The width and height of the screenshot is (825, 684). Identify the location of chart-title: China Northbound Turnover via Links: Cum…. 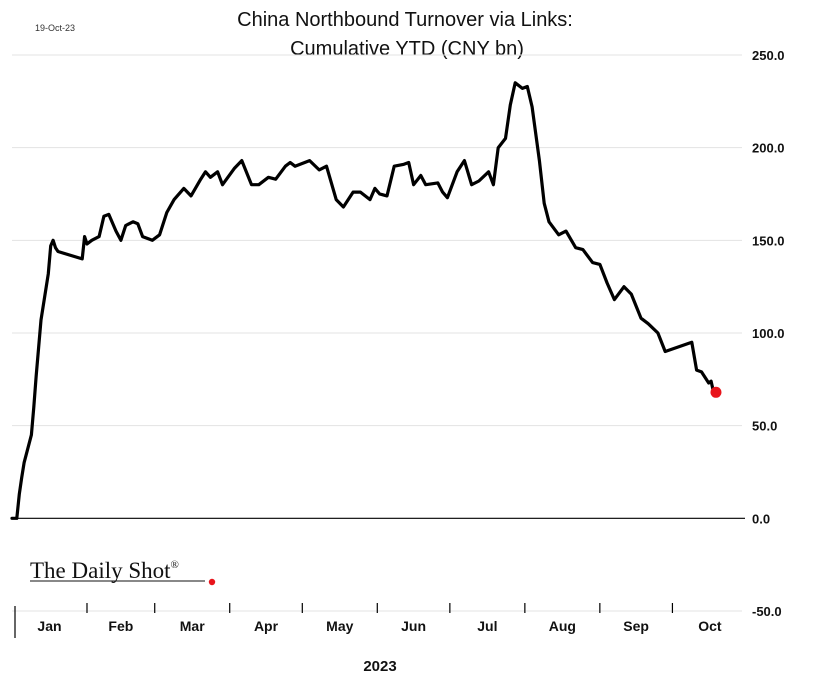
(405, 34).